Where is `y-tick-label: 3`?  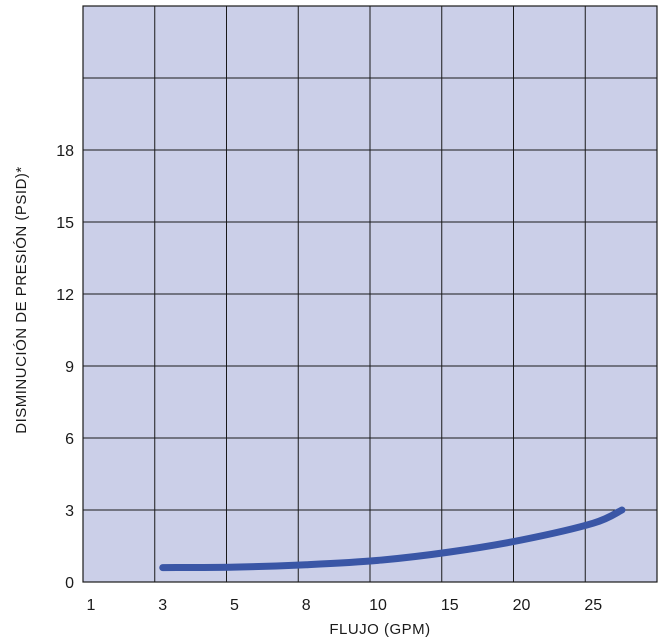 y-tick-label: 3 is located at coordinates (69, 511).